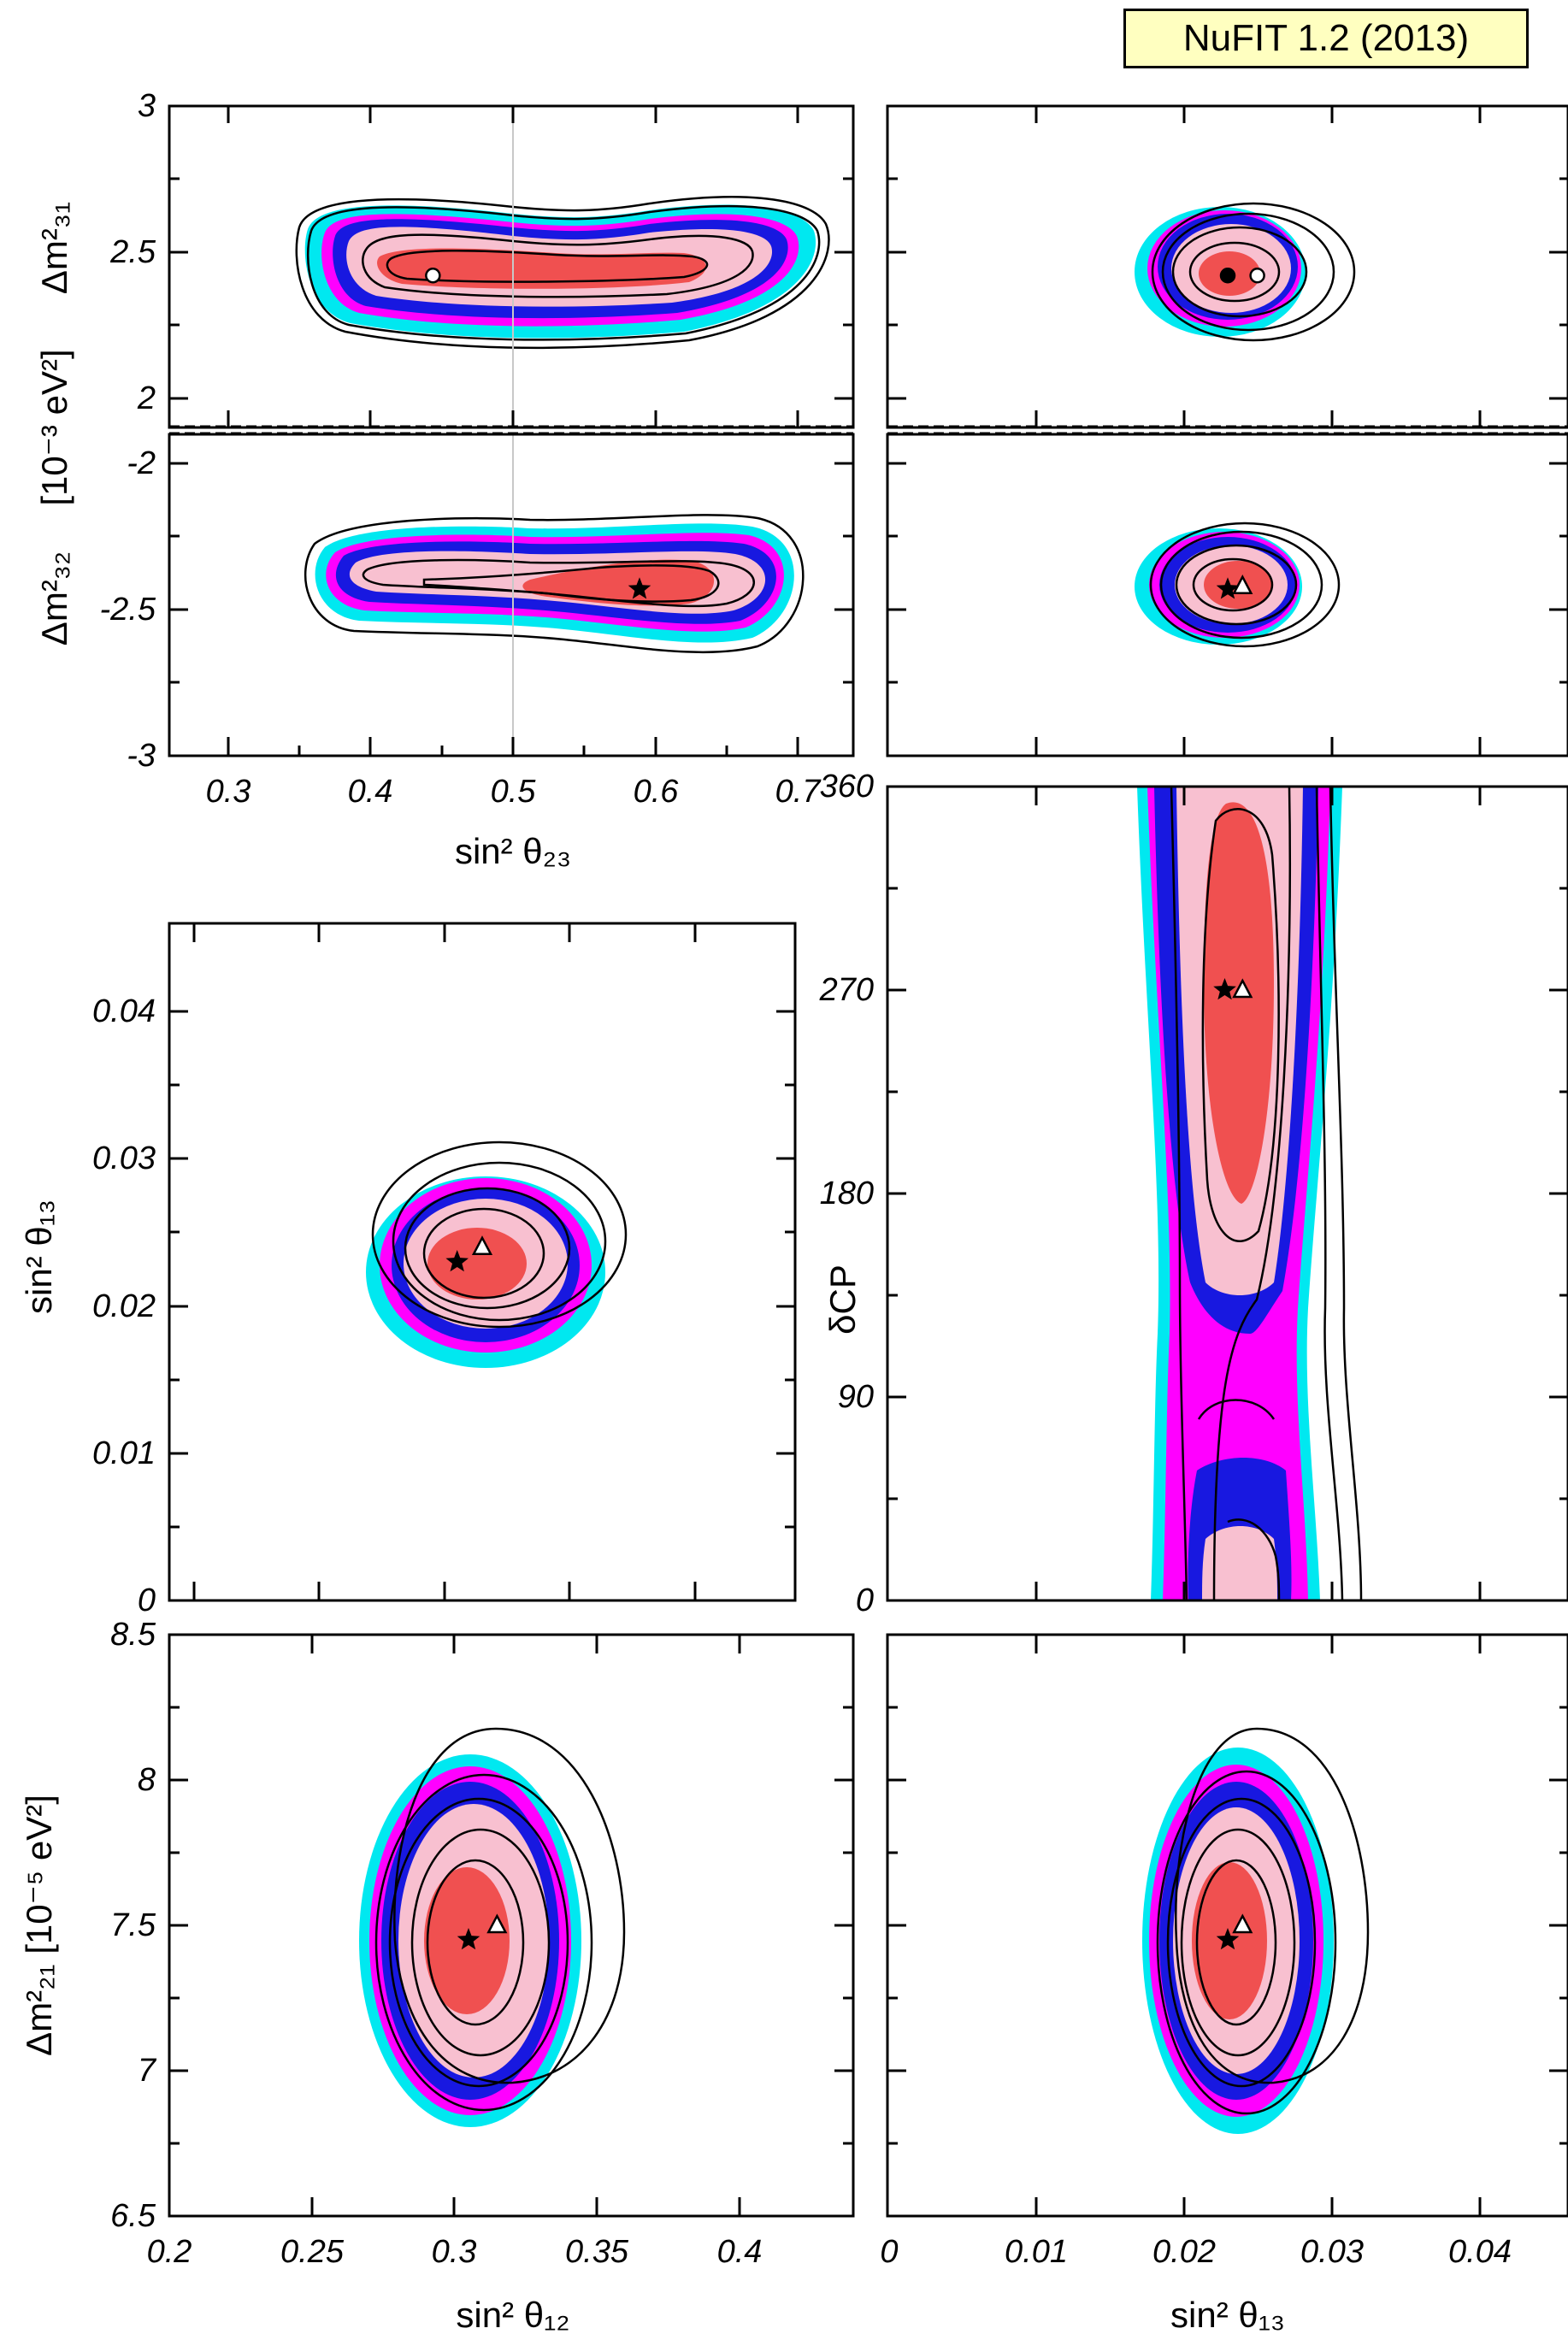 This screenshot has width=1568, height=2340. I want to click on xtick-label-p7-0: 0.2, so click(169, 2252).